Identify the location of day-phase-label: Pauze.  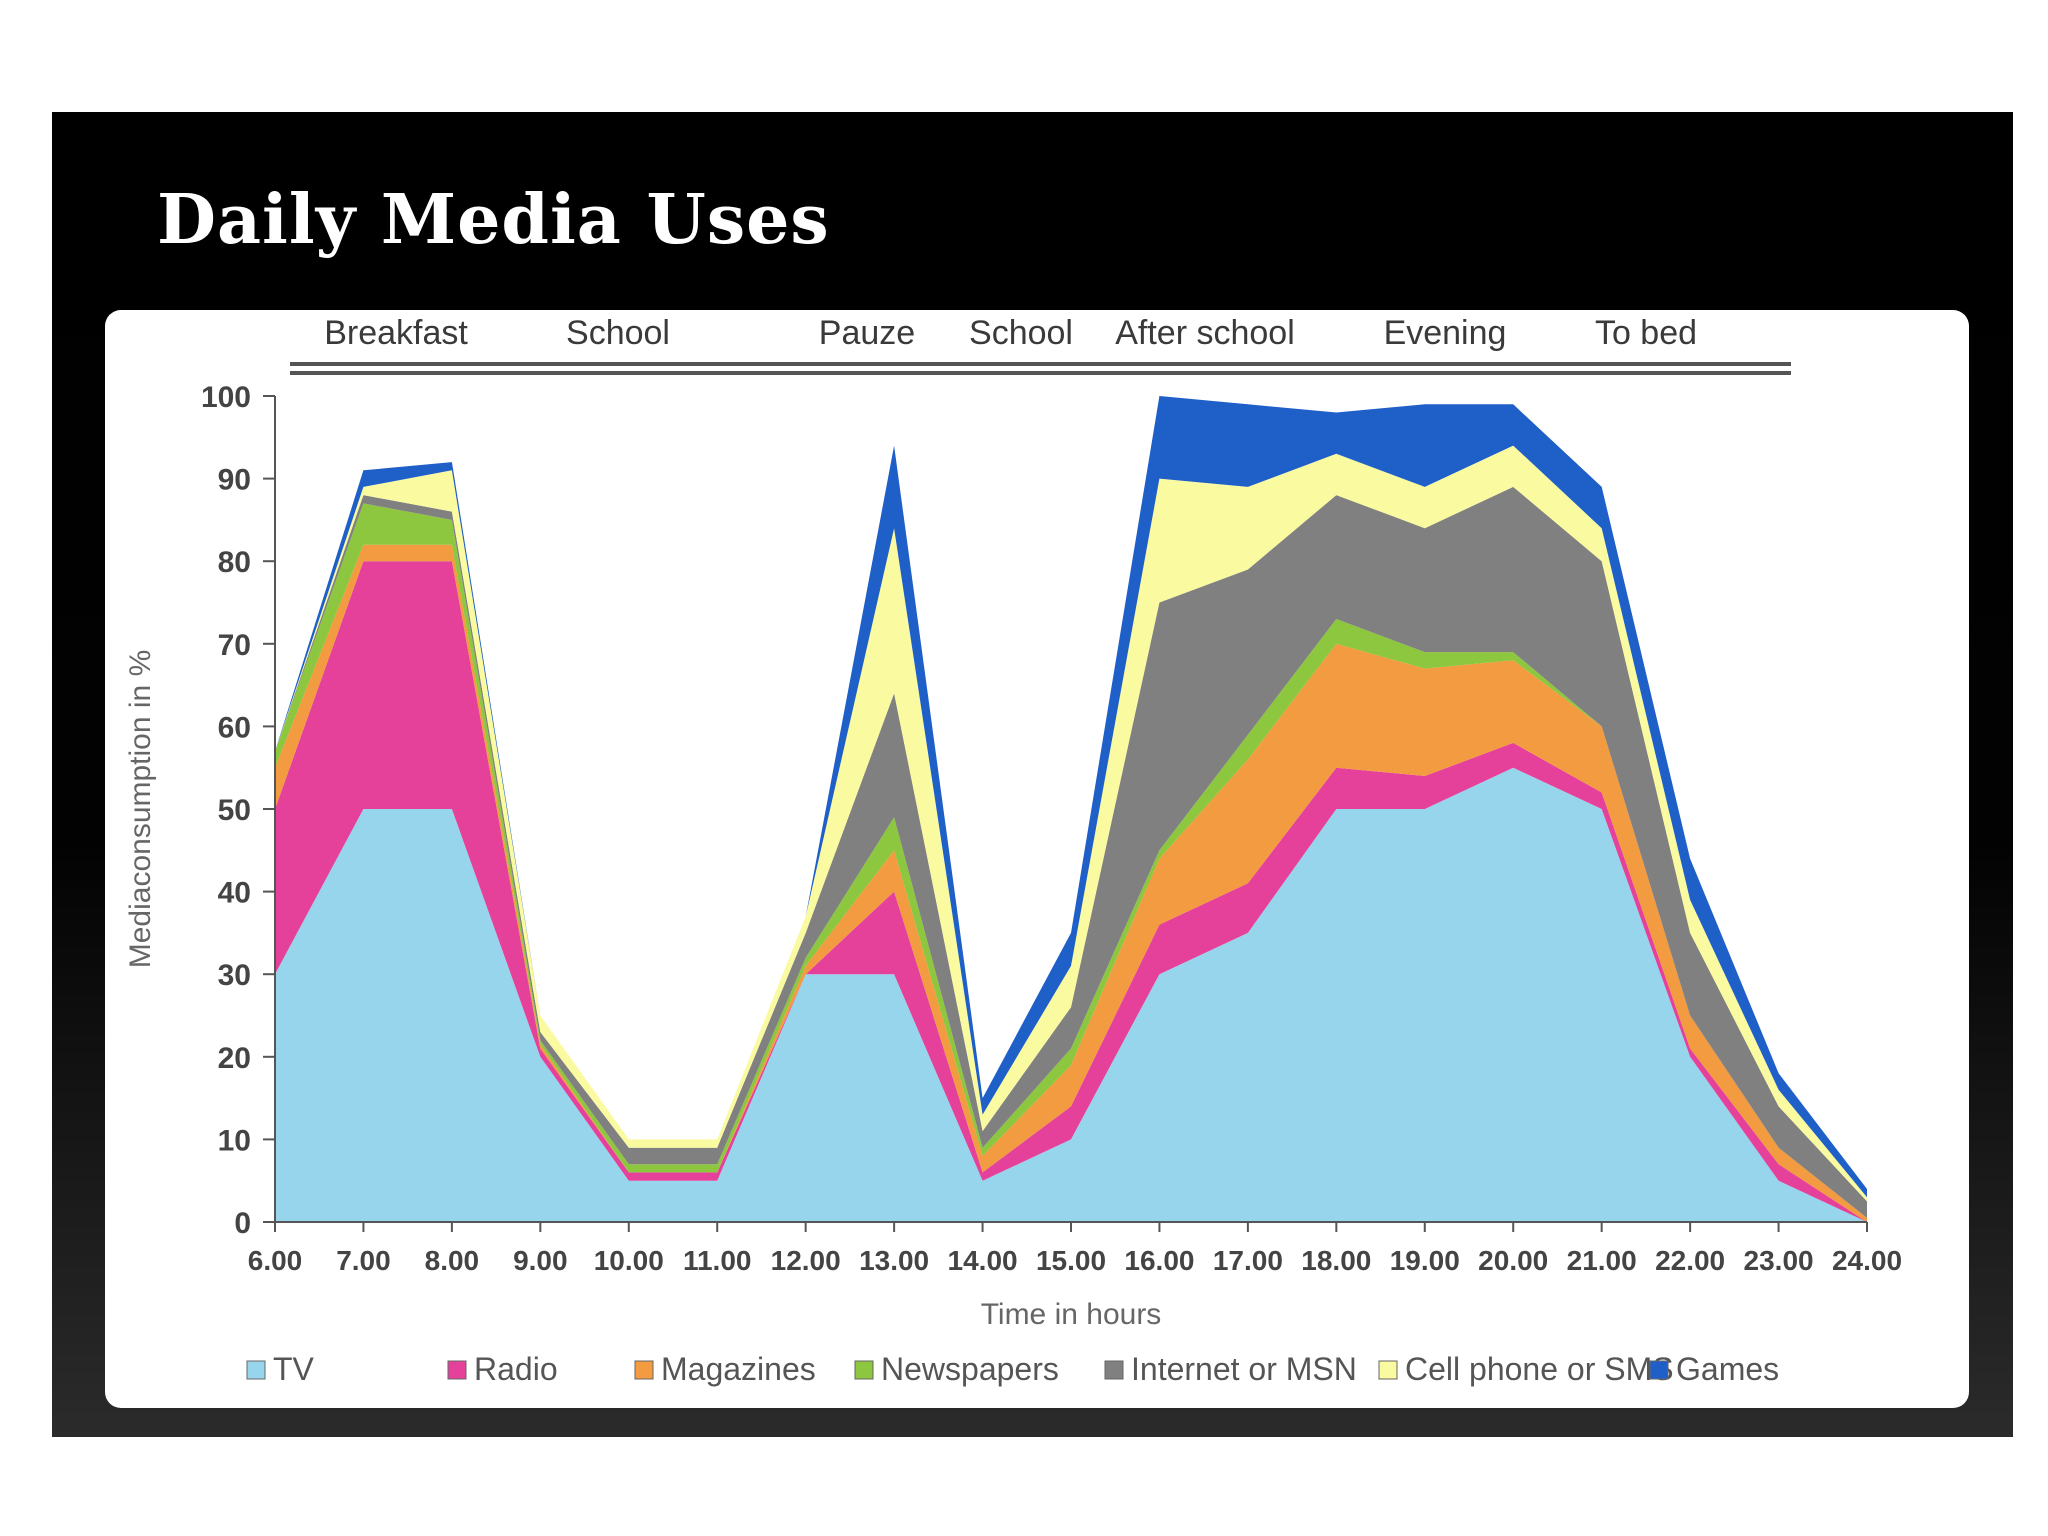
(867, 333).